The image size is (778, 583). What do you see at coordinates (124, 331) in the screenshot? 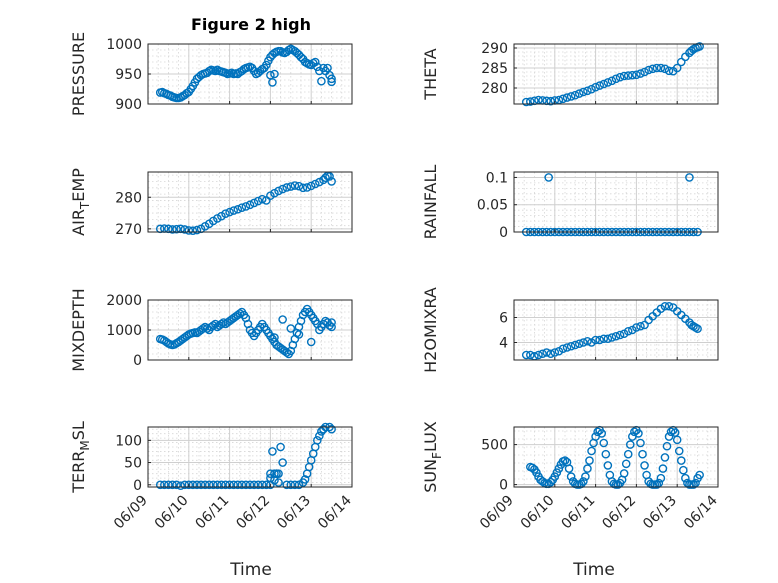
I see `y-tick-label: 1000` at bounding box center [124, 331].